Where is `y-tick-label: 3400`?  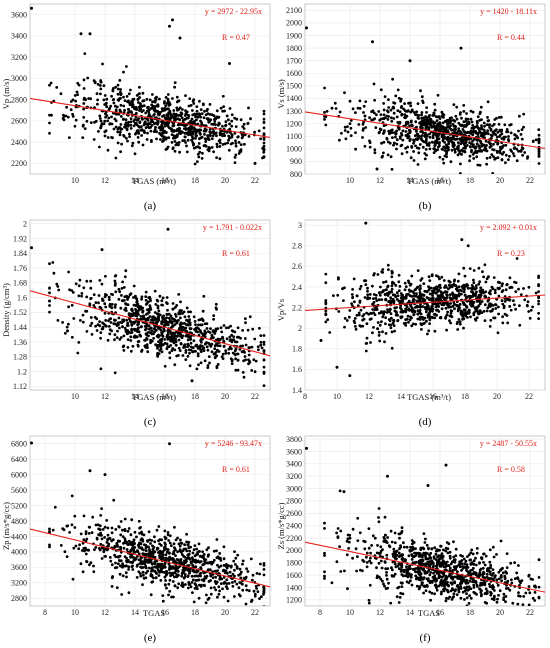
y-tick-label: 3400 is located at coordinates (294, 464).